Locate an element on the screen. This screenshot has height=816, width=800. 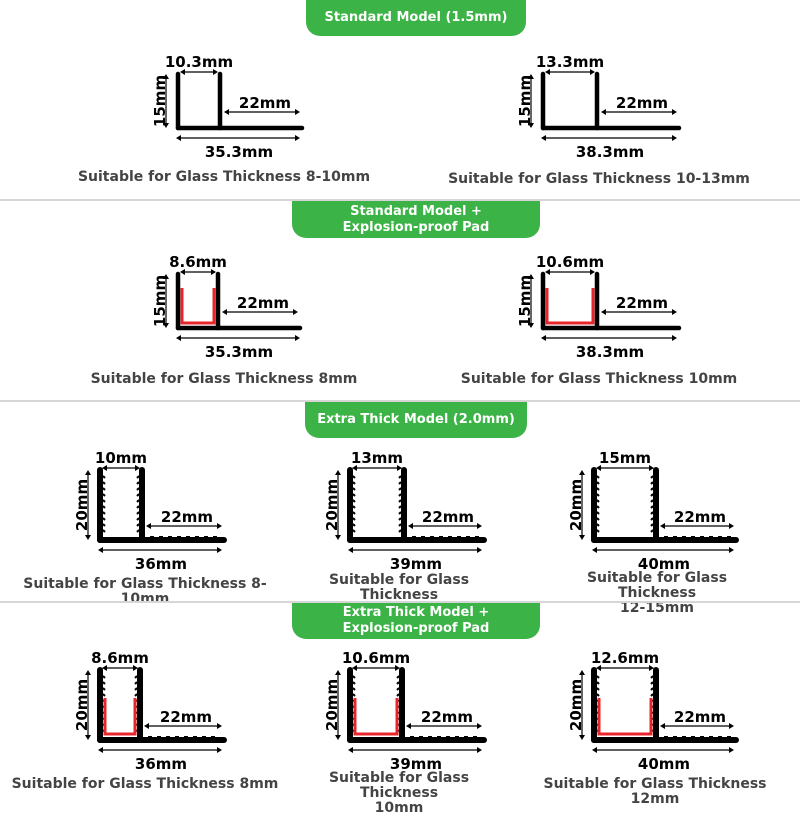
section-banner-extra-thick: Extra Thick Model (2.0mm) is located at coordinates (416, 420).